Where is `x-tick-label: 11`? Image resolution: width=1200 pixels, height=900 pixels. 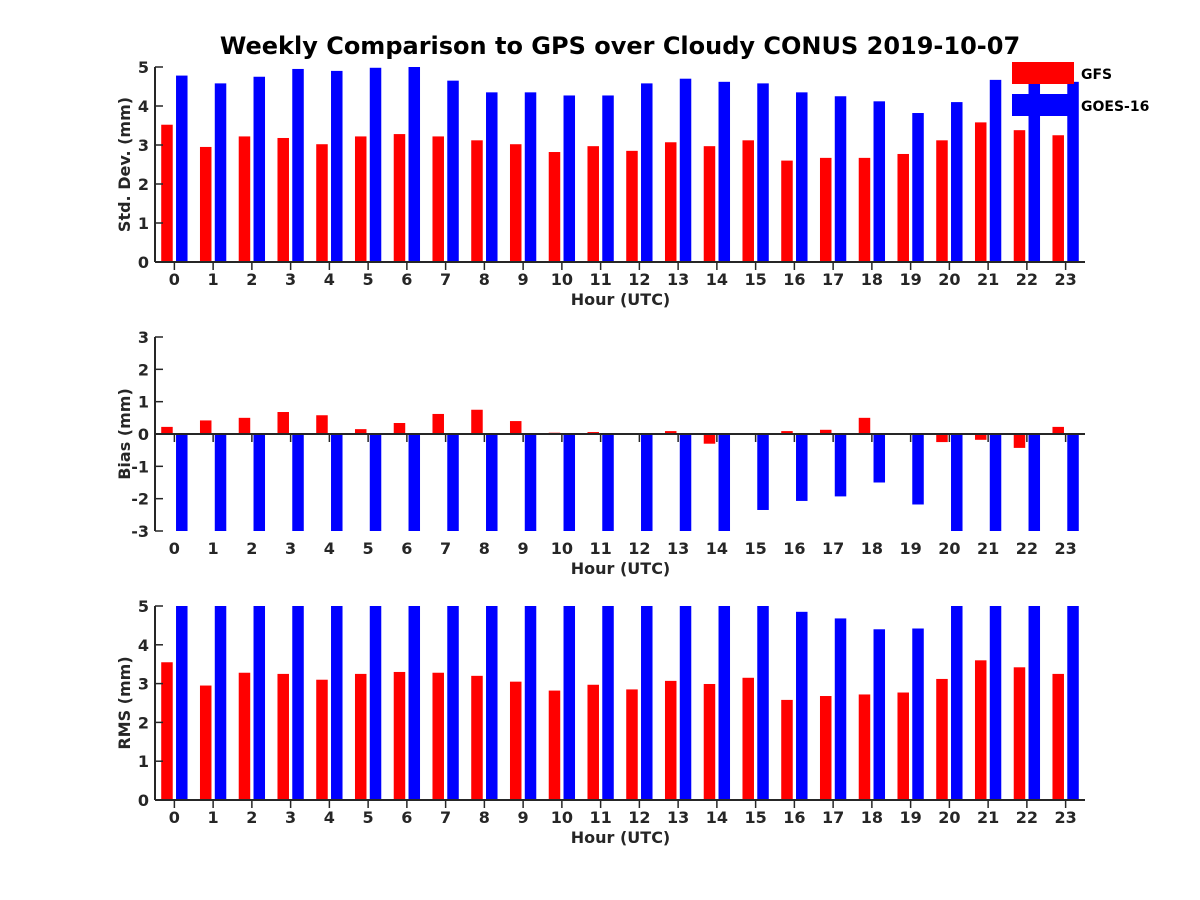 x-tick-label: 11 is located at coordinates (600, 817).